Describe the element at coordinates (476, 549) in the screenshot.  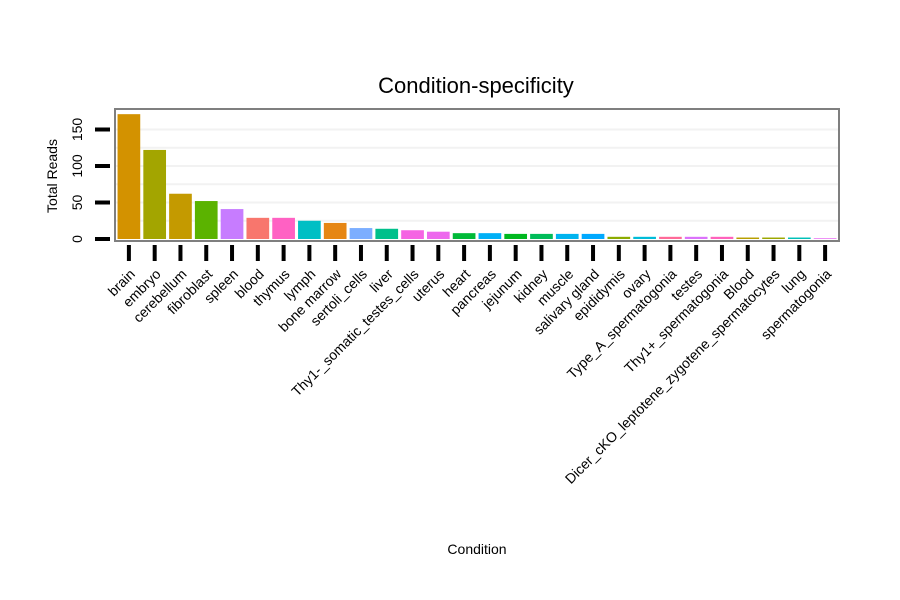
I see `x-axis-label: Condition` at that location.